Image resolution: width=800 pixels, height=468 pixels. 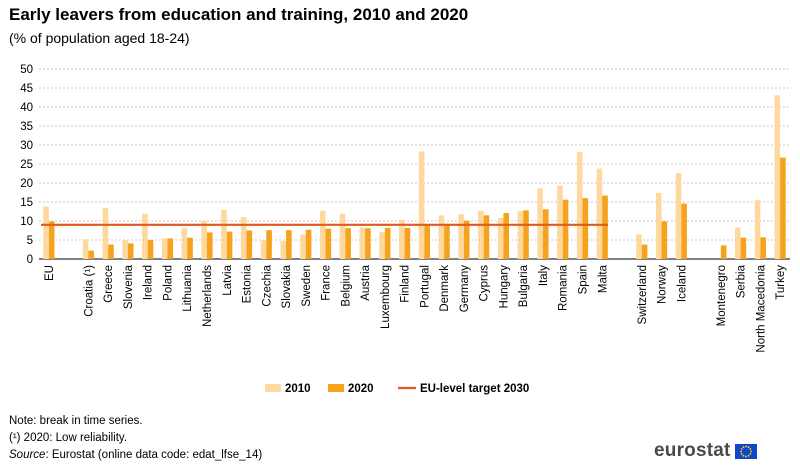 What do you see at coordinates (745, 451) in the screenshot?
I see `eu-flag-icon` at bounding box center [745, 451].